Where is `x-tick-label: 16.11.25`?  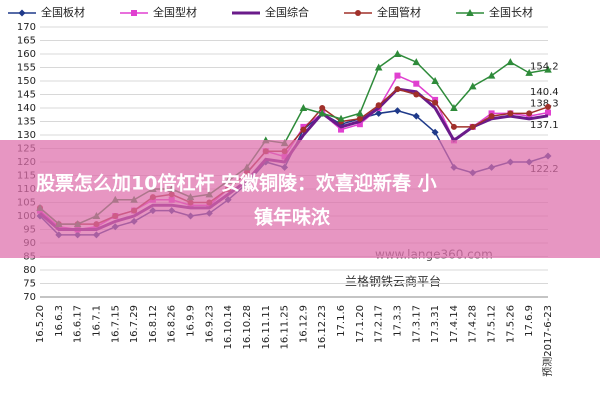
x-tick-label: 16.11.25 is located at coordinates (285, 327).